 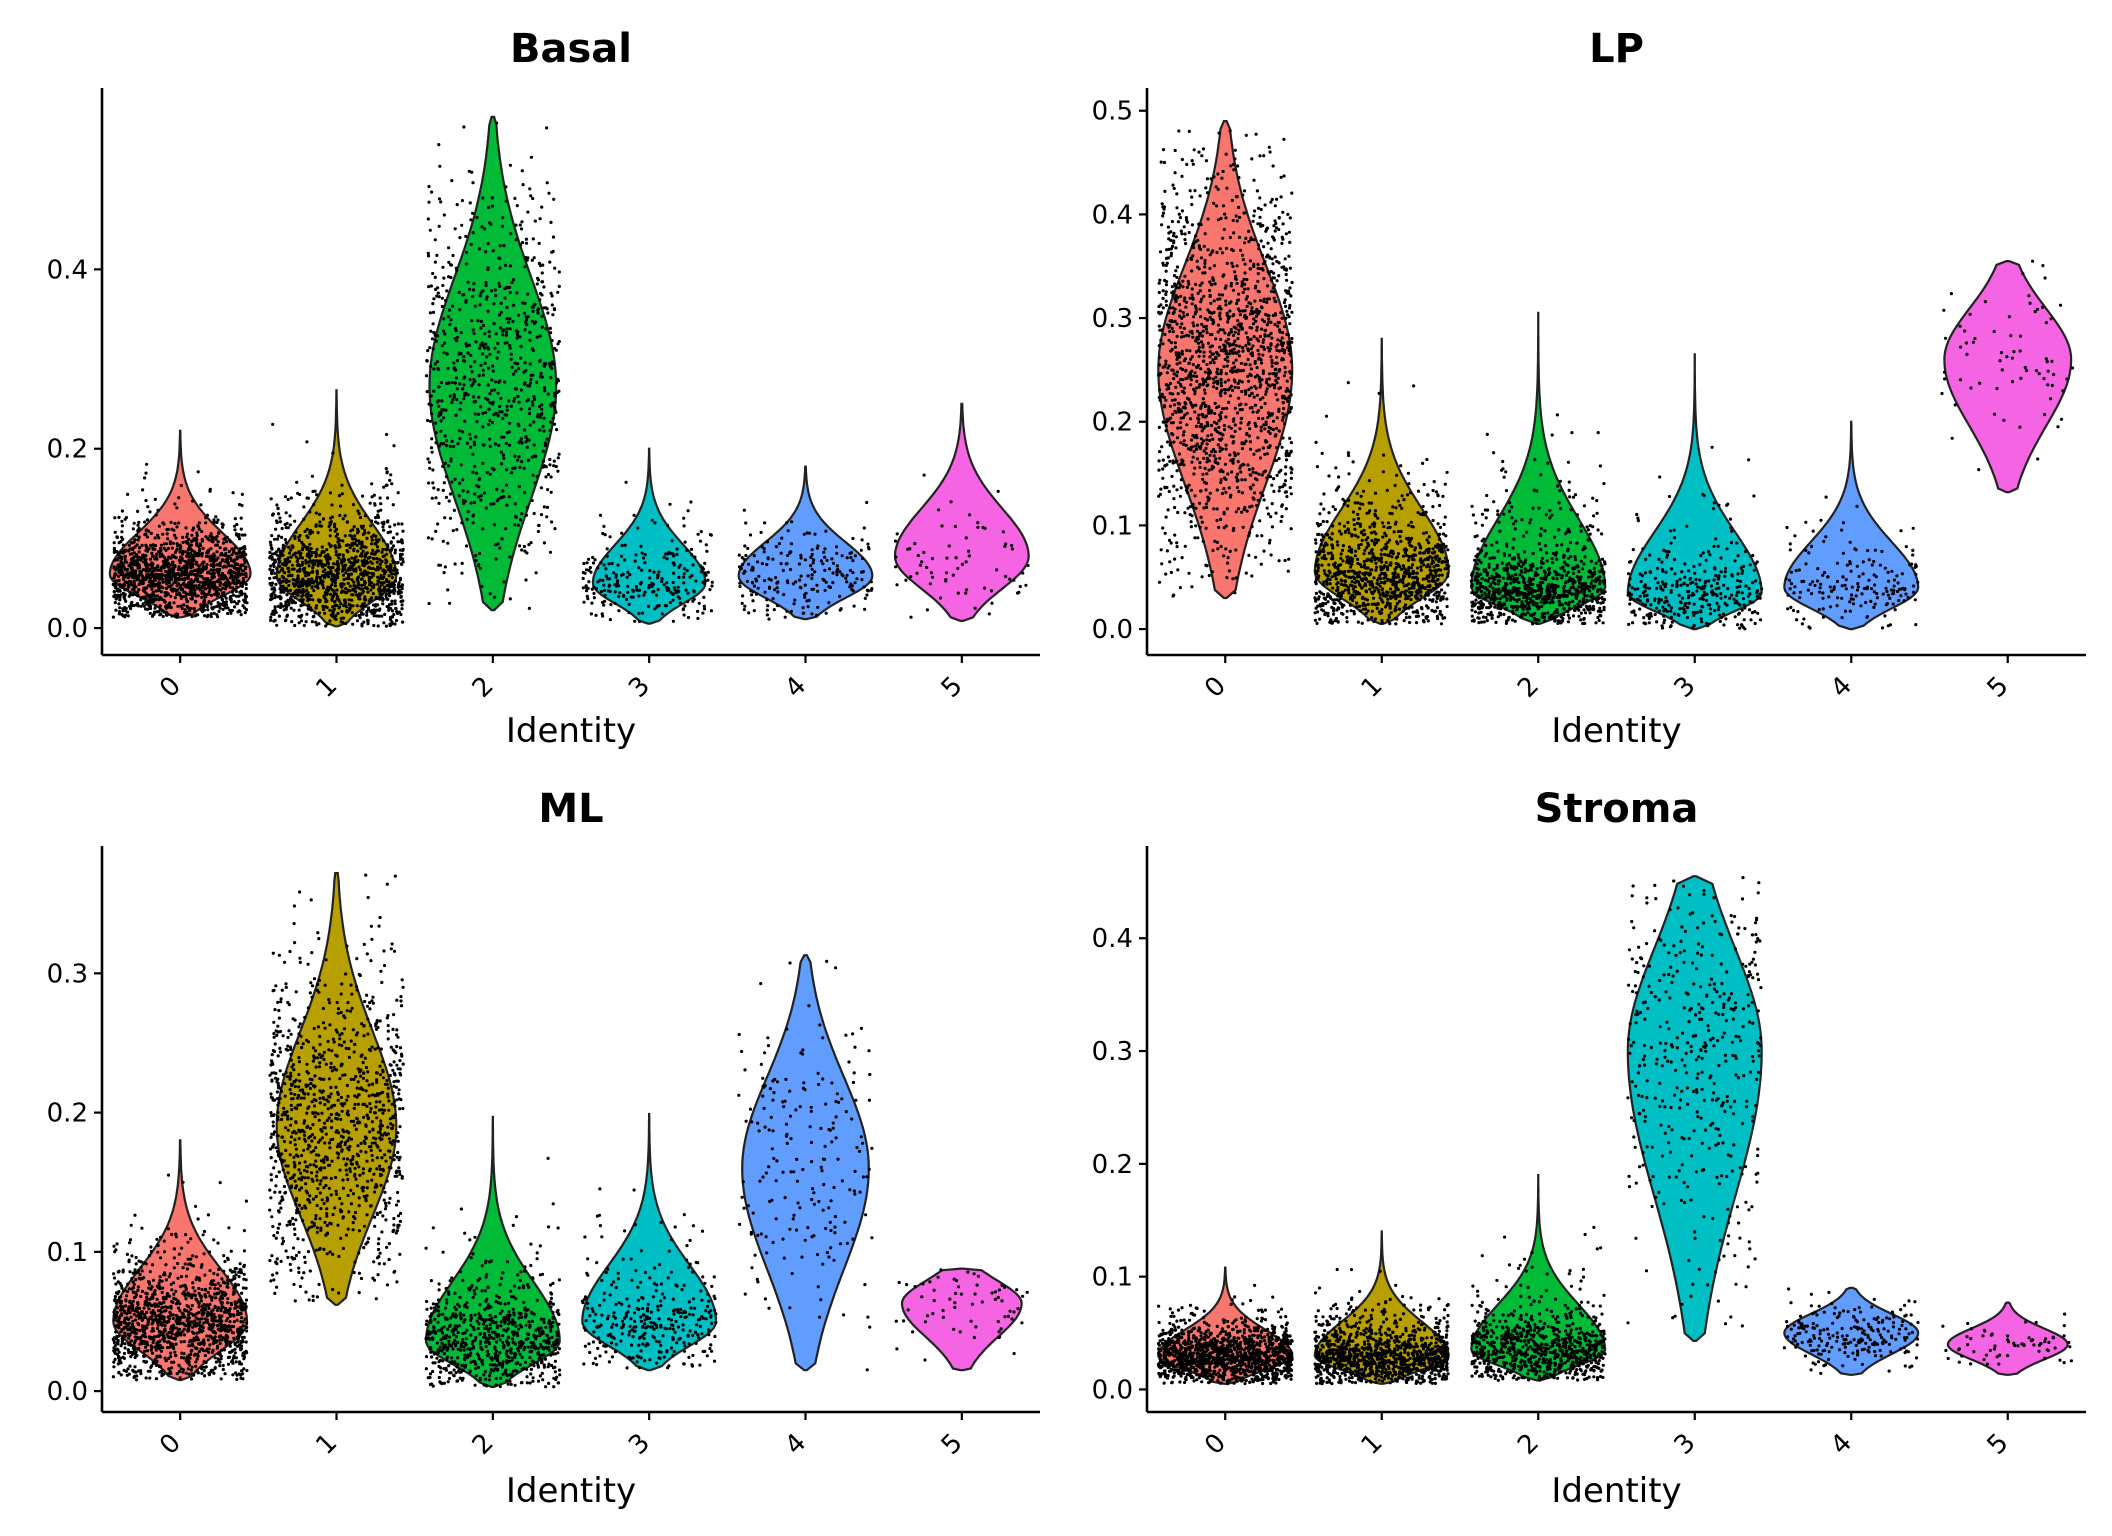 What do you see at coordinates (1616, 49) in the screenshot?
I see `panel-title: LP` at bounding box center [1616, 49].